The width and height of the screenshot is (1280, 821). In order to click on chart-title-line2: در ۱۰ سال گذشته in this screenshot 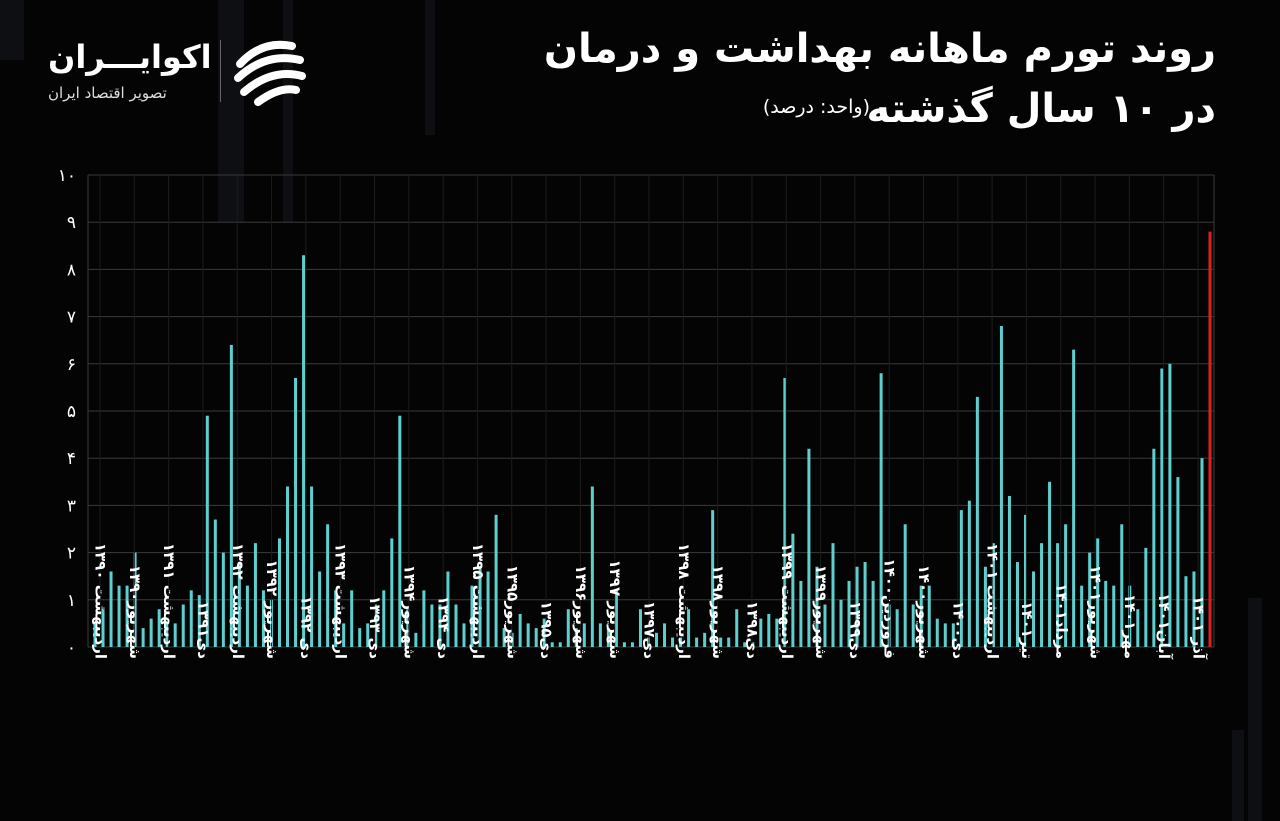, I will do `click(1041, 109)`.